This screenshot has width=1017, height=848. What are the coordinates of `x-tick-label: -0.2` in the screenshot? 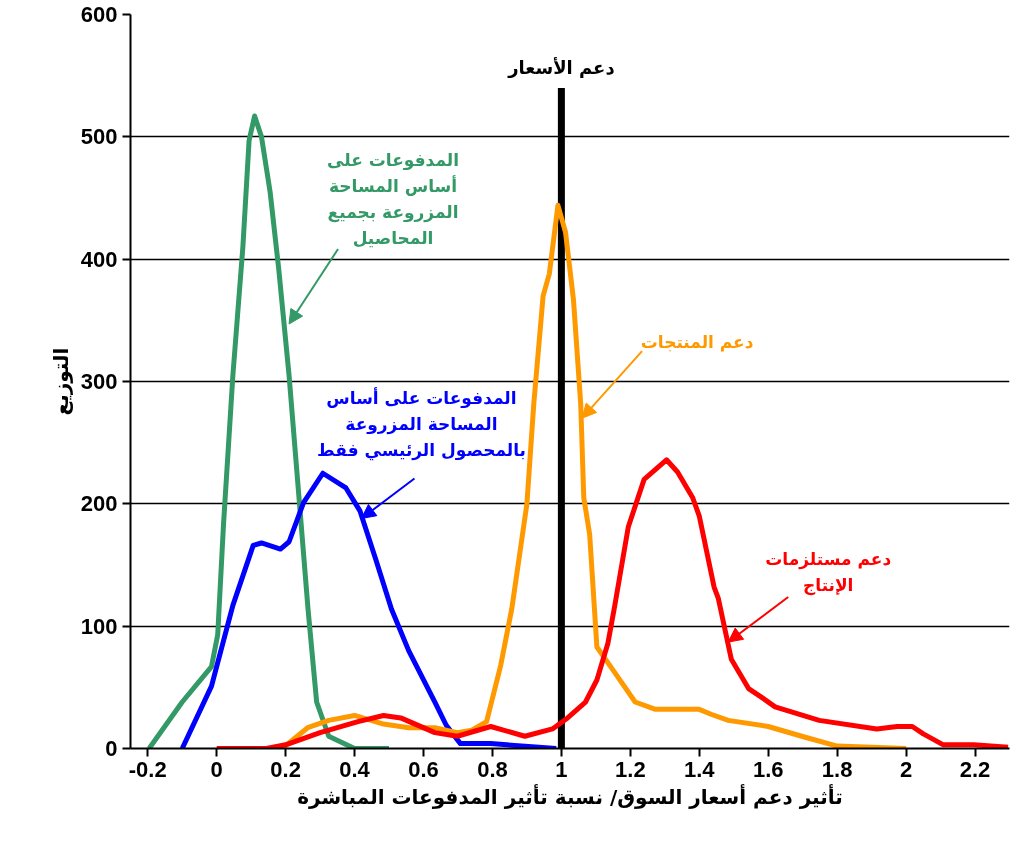 It's located at (147, 769).